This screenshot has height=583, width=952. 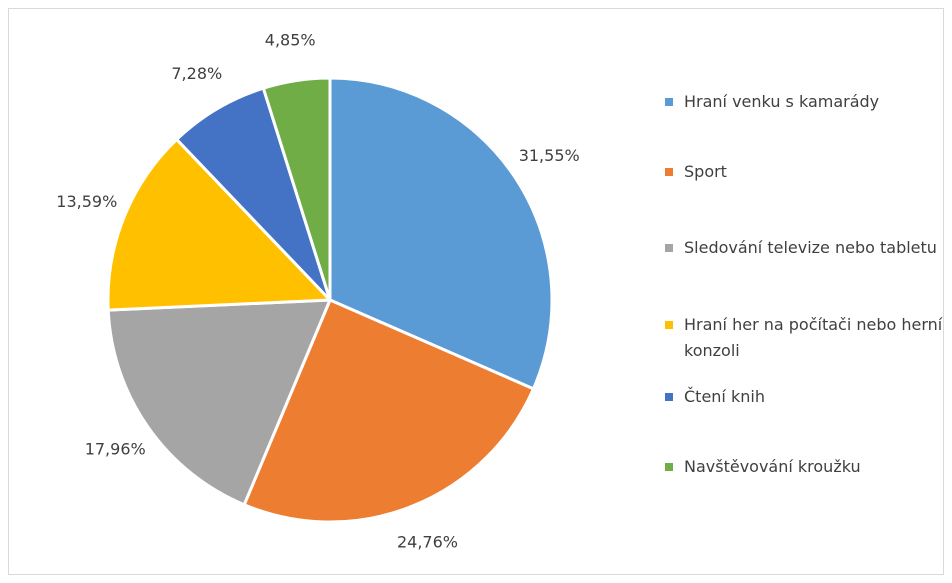 What do you see at coordinates (806, 397) in the screenshot?
I see `legend-item: Čtení knih` at bounding box center [806, 397].